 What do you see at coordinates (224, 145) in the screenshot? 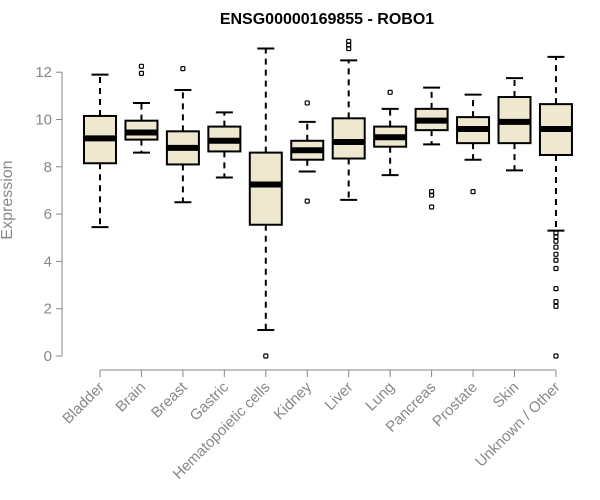
I see `box-gastric` at bounding box center [224, 145].